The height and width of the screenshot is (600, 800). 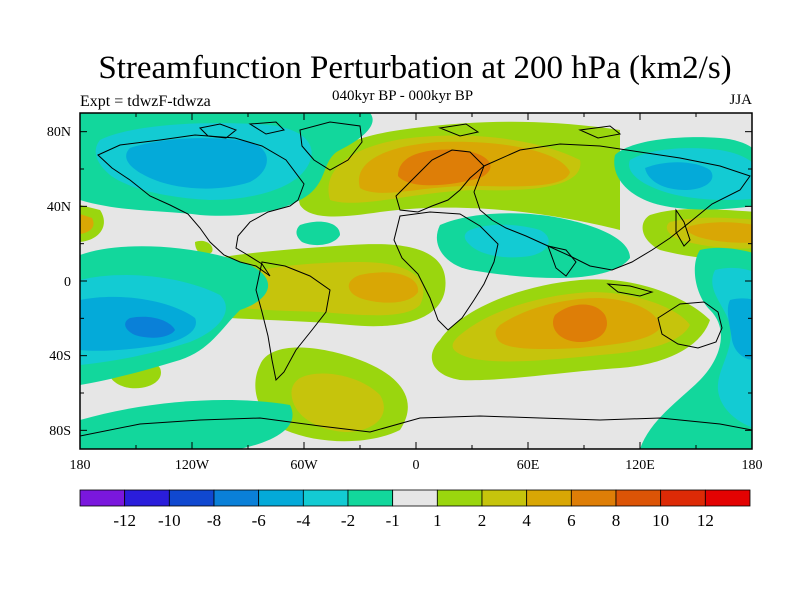 I want to click on experiment-label: Expt = tdwzF-tdwza, so click(x=145, y=101).